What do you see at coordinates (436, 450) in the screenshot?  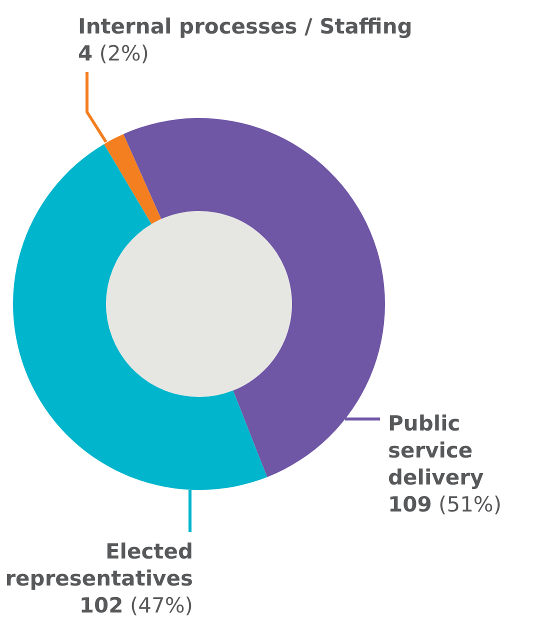 I see `slice-label: Public service delivery` at bounding box center [436, 450].